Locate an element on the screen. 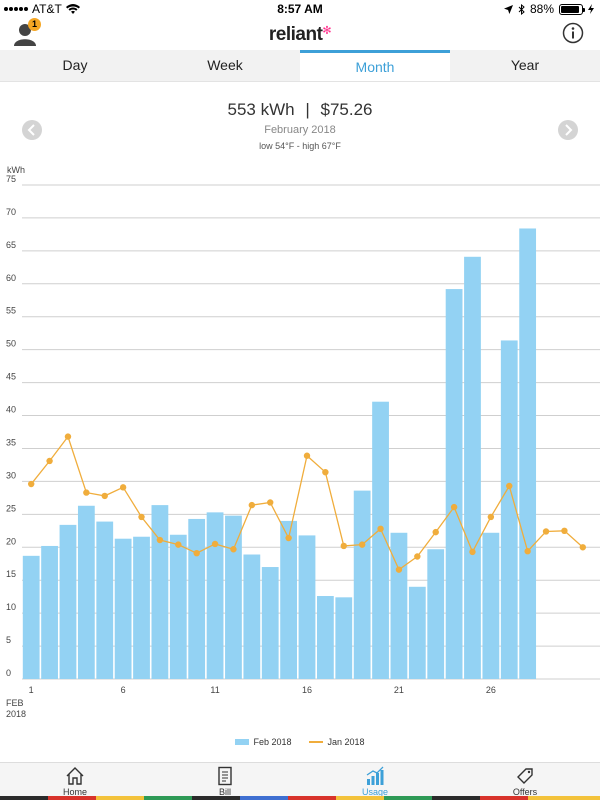 This screenshot has width=600, height=800. tab-month: Month is located at coordinates (375, 65).